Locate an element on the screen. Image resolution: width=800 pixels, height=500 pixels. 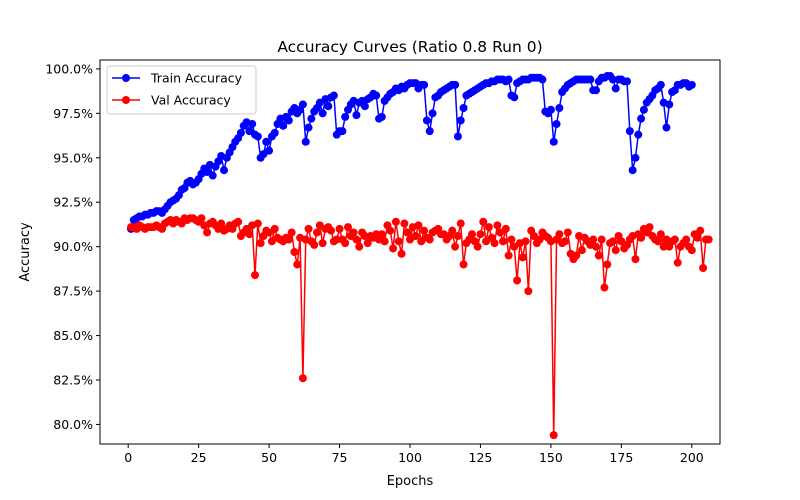
x-tick-label: 0 is located at coordinates (128, 457).